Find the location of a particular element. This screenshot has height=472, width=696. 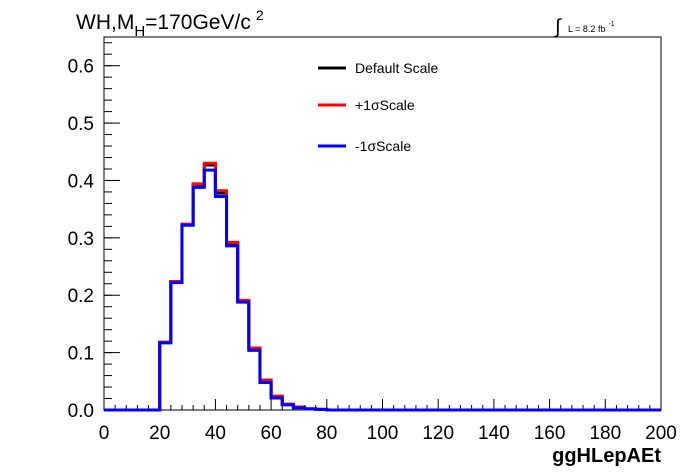

y-tick-label: 0.6 is located at coordinates (81, 67).